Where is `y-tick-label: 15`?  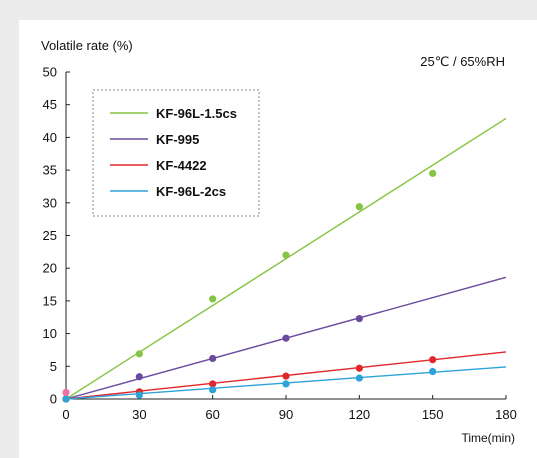
y-tick-label: 15 is located at coordinates (50, 300).